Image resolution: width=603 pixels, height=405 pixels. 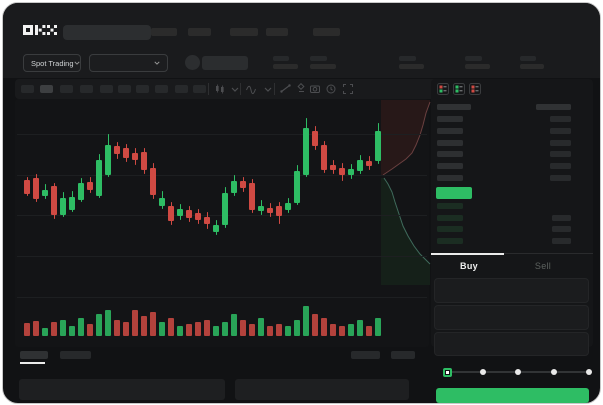 What do you see at coordinates (543, 266) in the screenshot?
I see `tab-sell: Sell` at bounding box center [543, 266].